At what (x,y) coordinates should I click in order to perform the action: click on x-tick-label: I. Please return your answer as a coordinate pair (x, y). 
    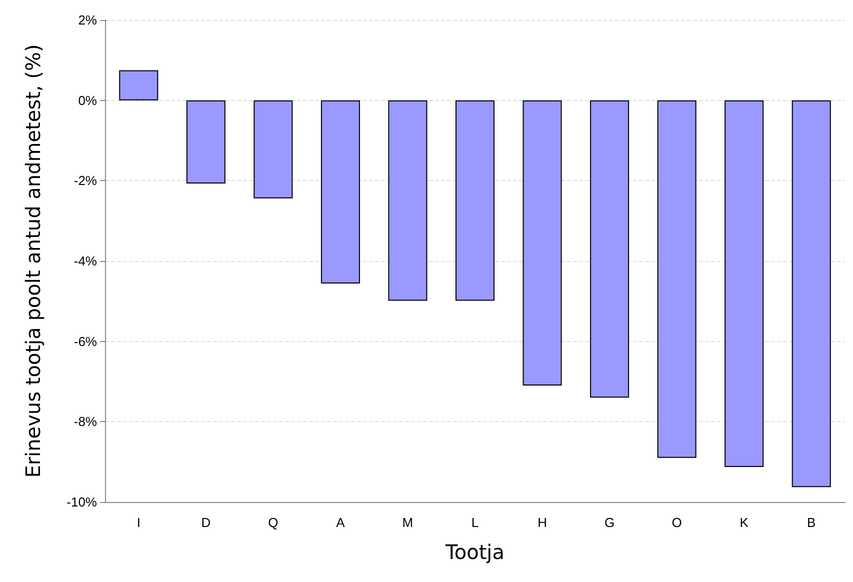
    Looking at the image, I should click on (138, 522).